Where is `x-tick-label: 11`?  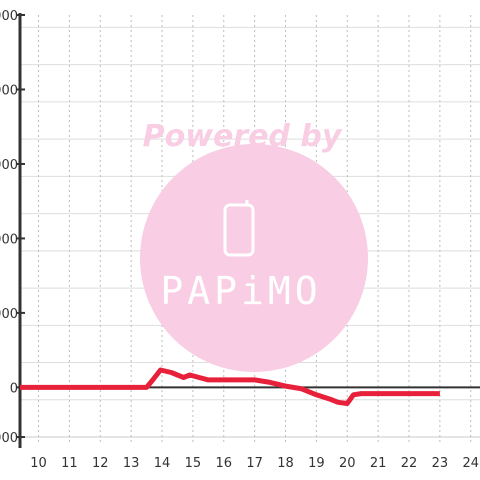 x-tick-label: 11 is located at coordinates (69, 463).